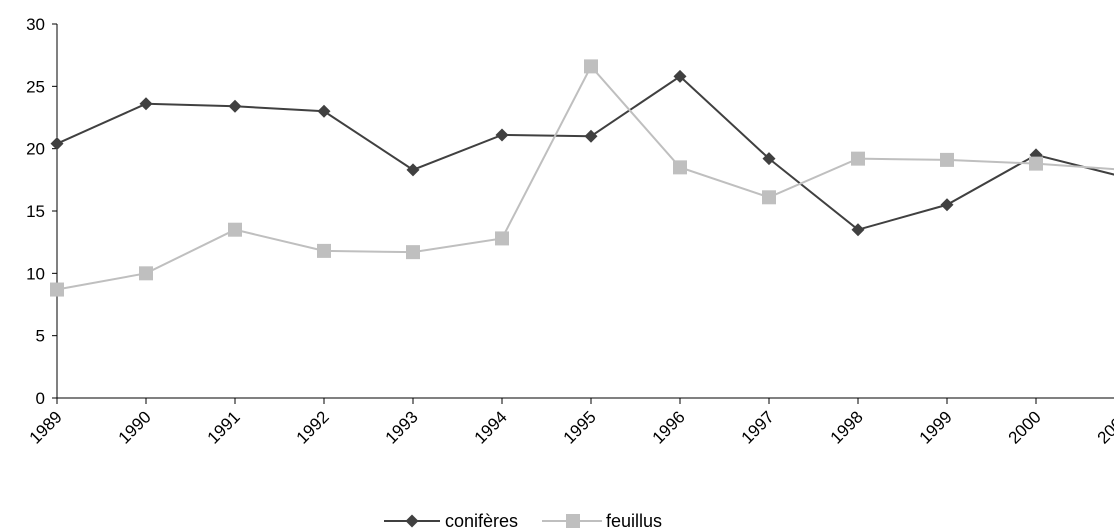  I want to click on x-tick-label: 1993, so click(402, 427).